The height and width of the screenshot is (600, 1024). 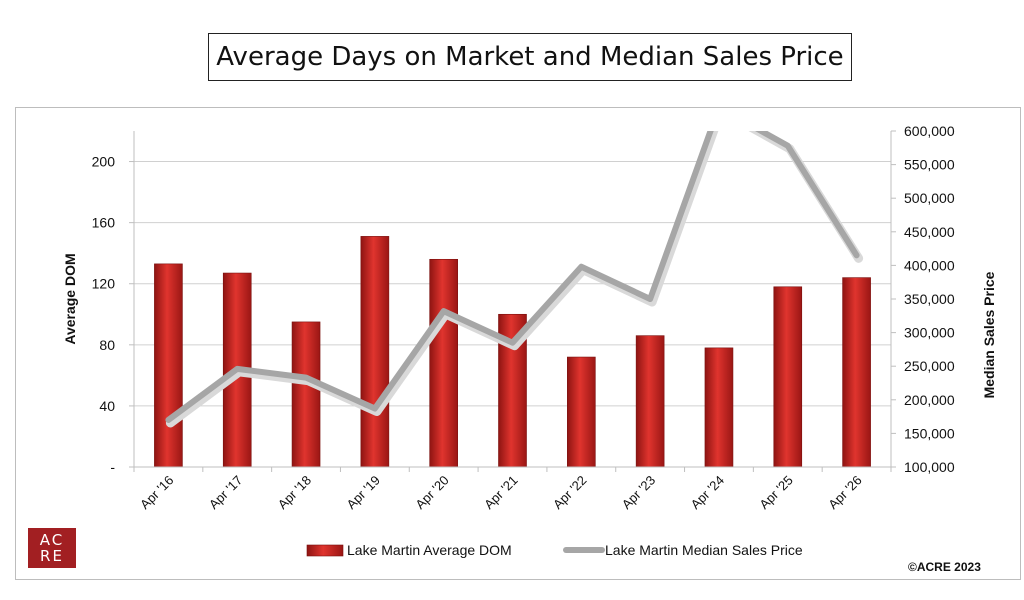 What do you see at coordinates (443, 363) in the screenshot?
I see `bar-apr20` at bounding box center [443, 363].